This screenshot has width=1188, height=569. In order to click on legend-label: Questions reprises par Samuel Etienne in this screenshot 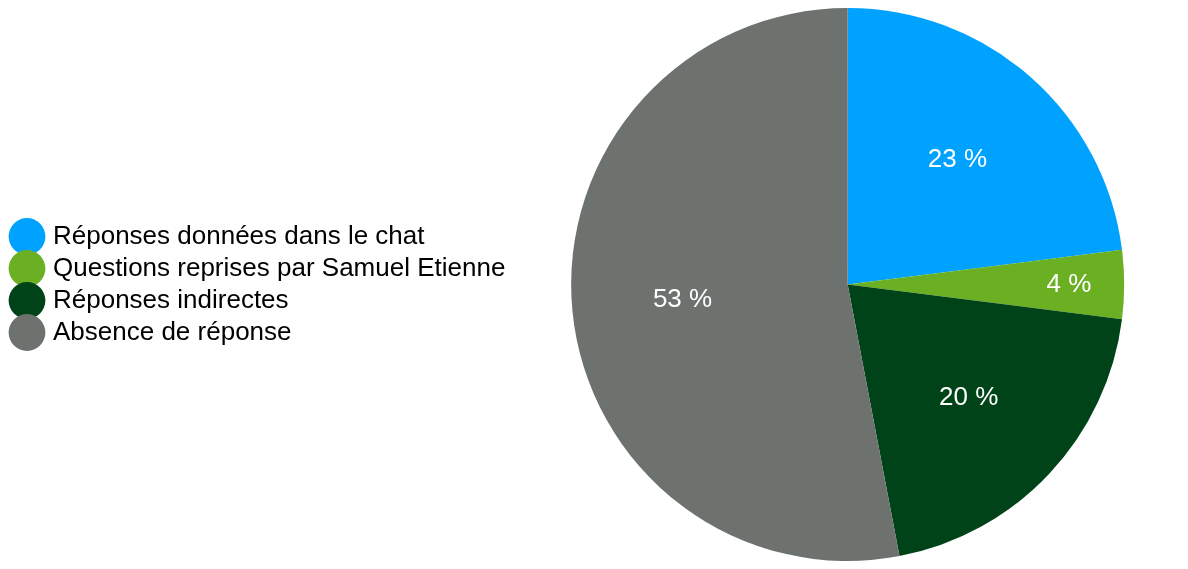, I will do `click(279, 266)`.